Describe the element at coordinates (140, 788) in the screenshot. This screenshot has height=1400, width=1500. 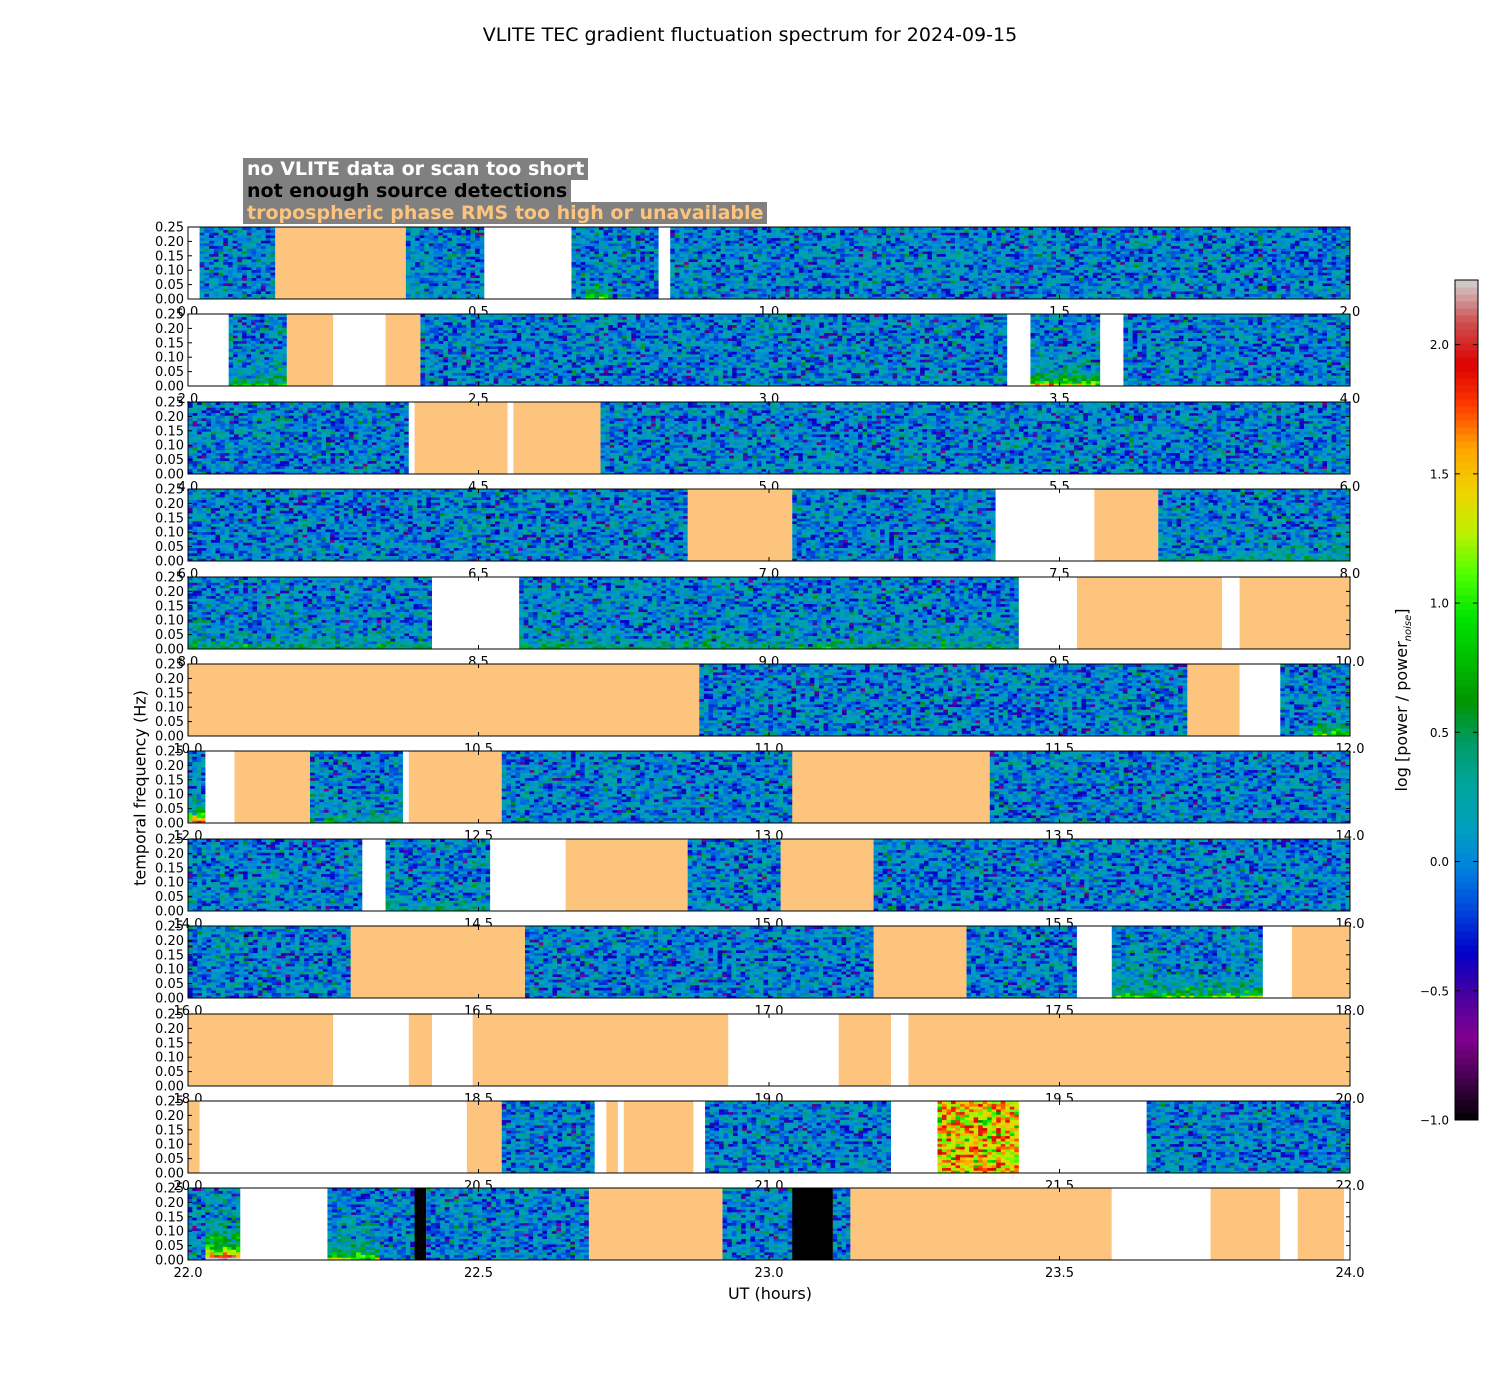
I see `y-axis-label: temporal frequency (Hz)` at that location.